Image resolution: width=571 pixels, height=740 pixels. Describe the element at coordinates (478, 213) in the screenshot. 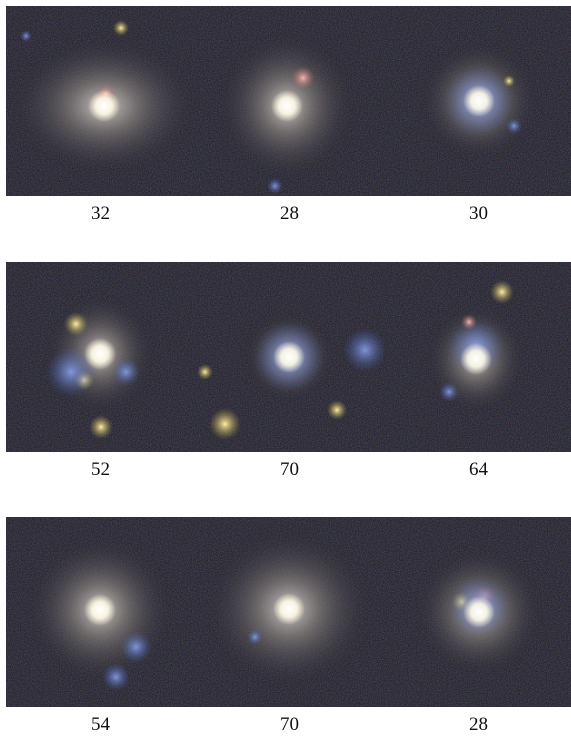

I see `panel-label: 30` at that location.